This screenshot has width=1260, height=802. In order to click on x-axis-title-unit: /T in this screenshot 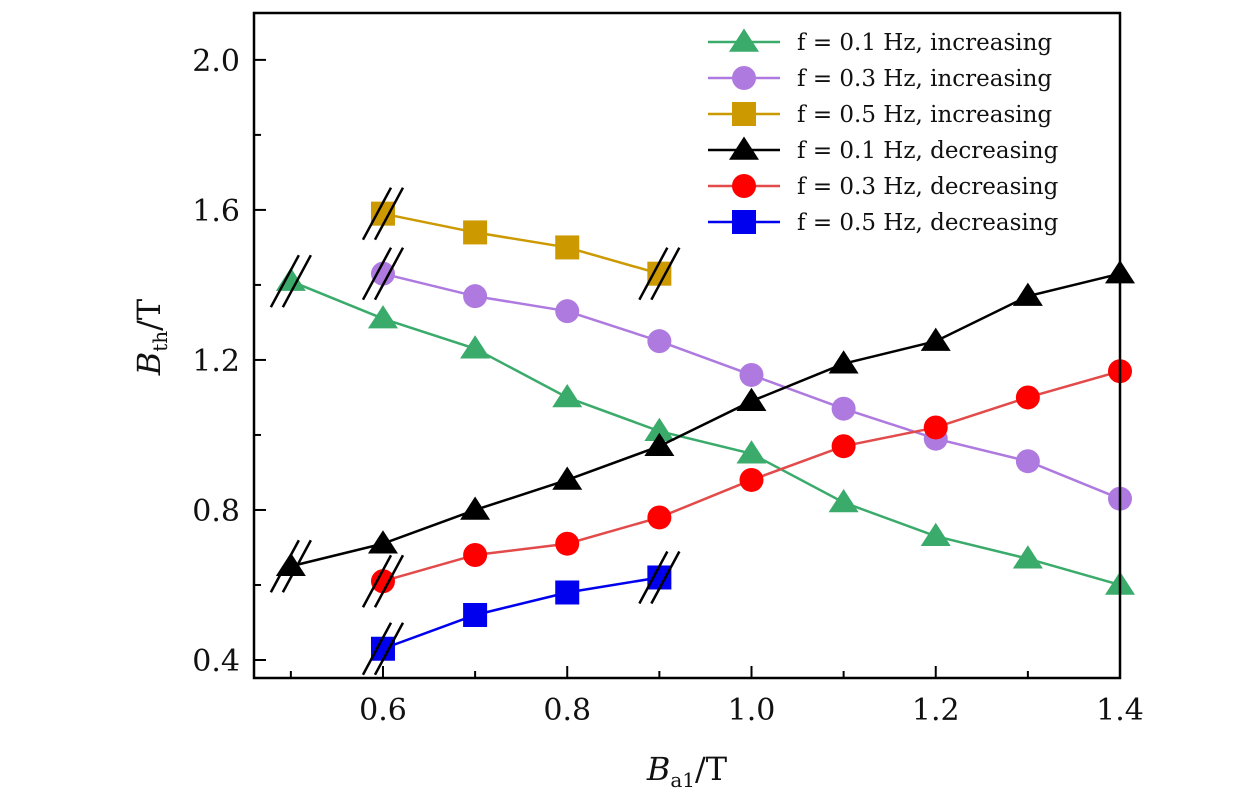, I will do `click(711, 769)`.